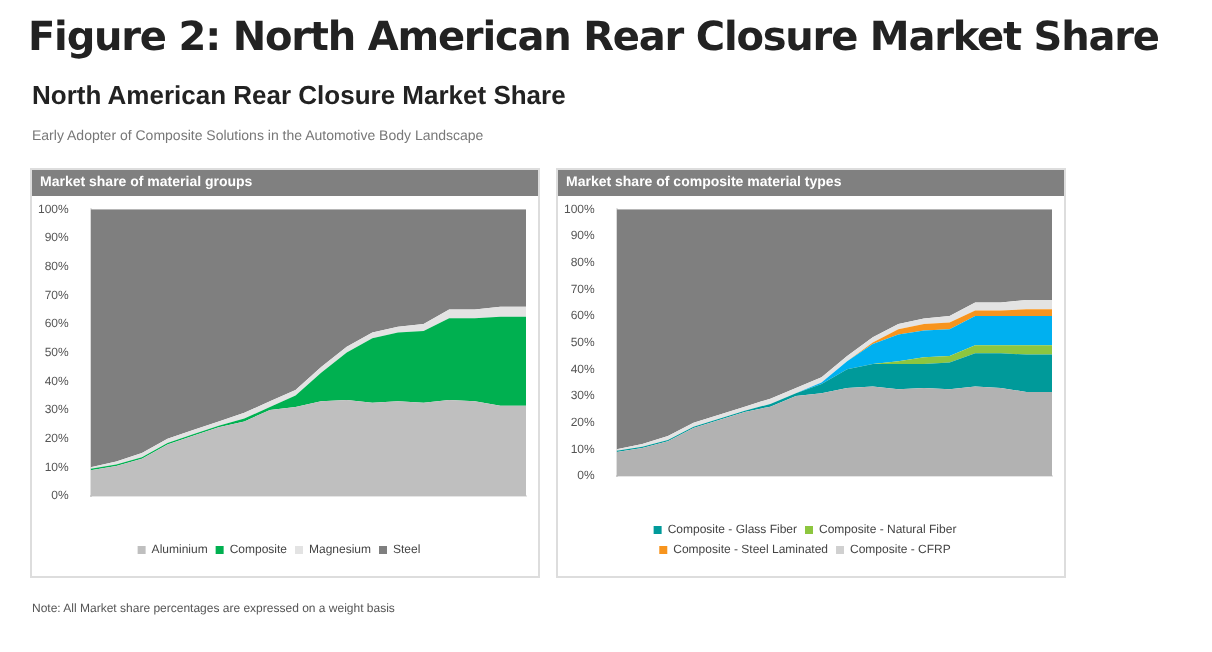  I want to click on caption: Figure 2: North American Rear Closure Market Share, so click(593, 36).